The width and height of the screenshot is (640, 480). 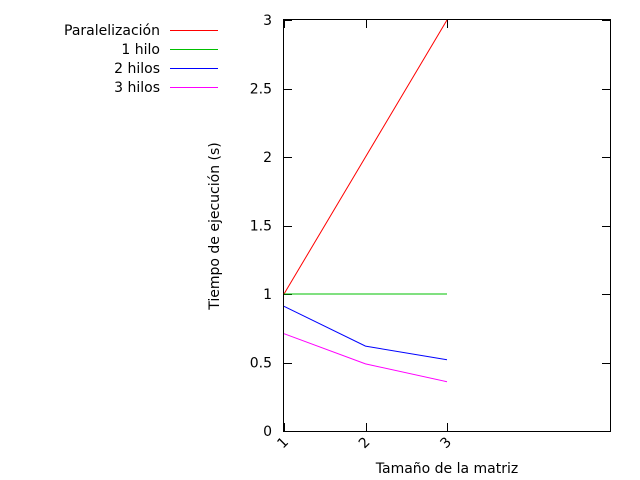 I want to click on y-tick-label: 3, so click(x=267, y=21).